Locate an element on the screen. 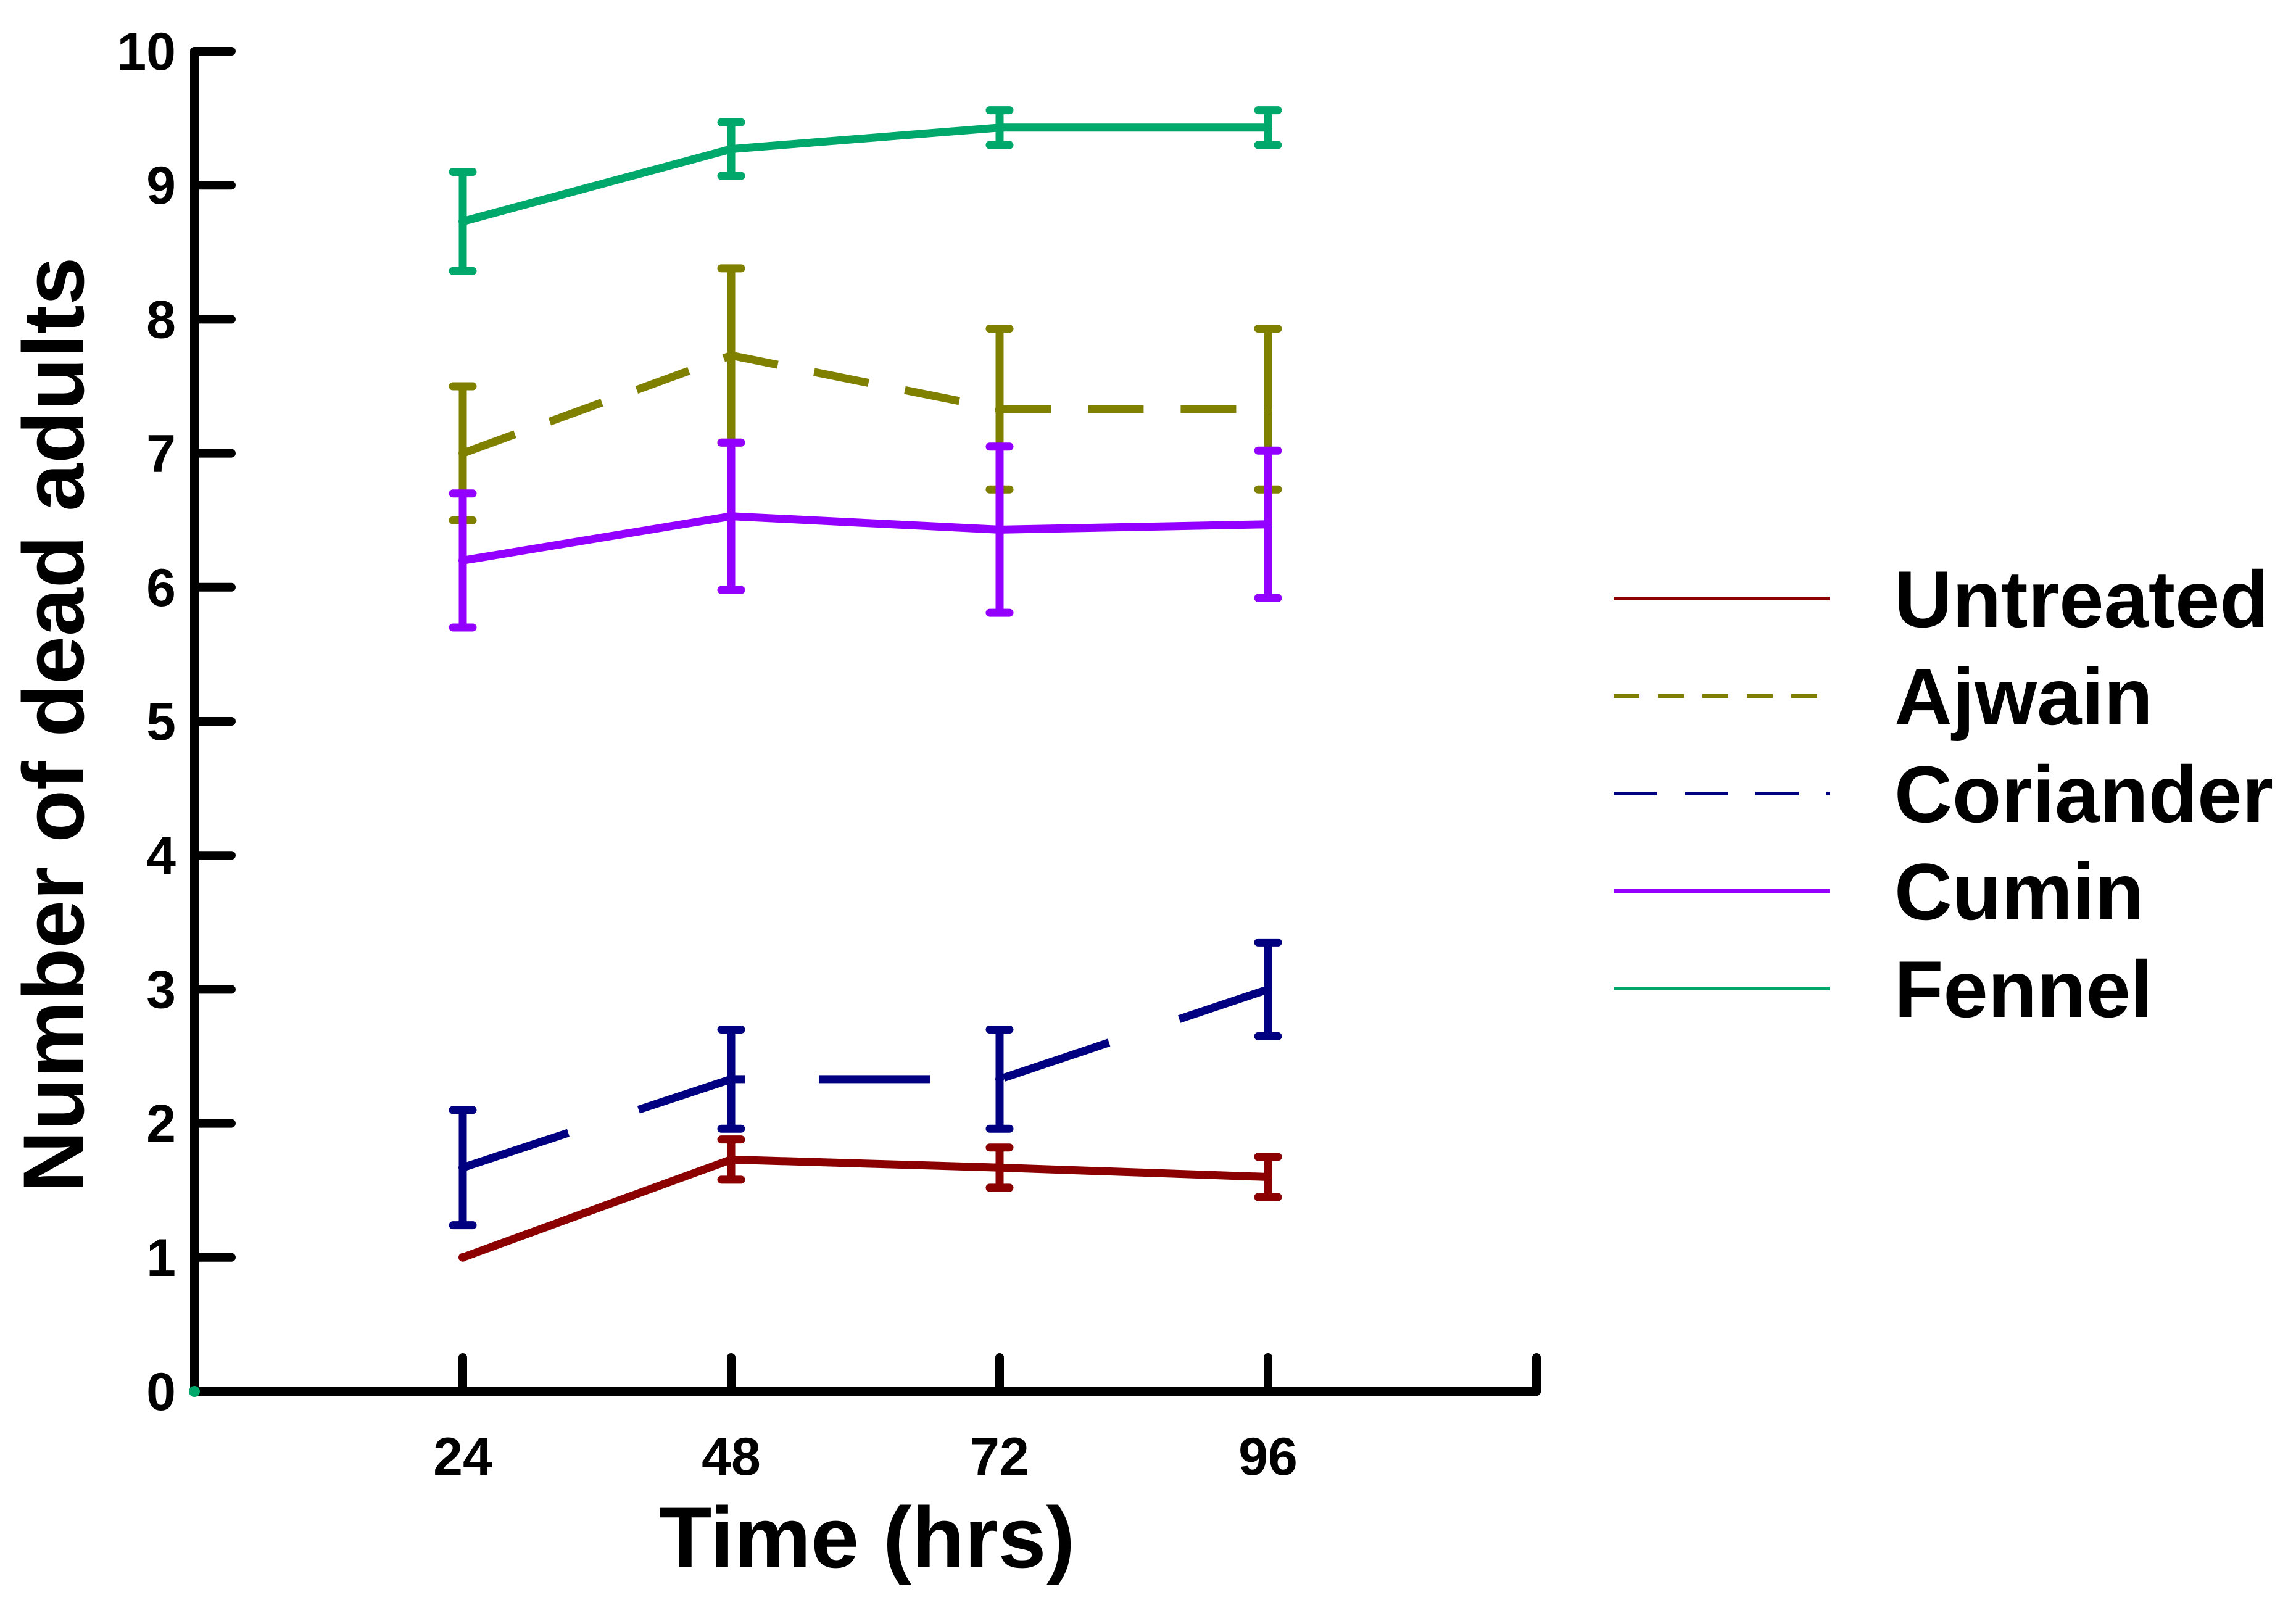 The width and height of the screenshot is (2296, 1600). series-untreated is located at coordinates (870, 1198).